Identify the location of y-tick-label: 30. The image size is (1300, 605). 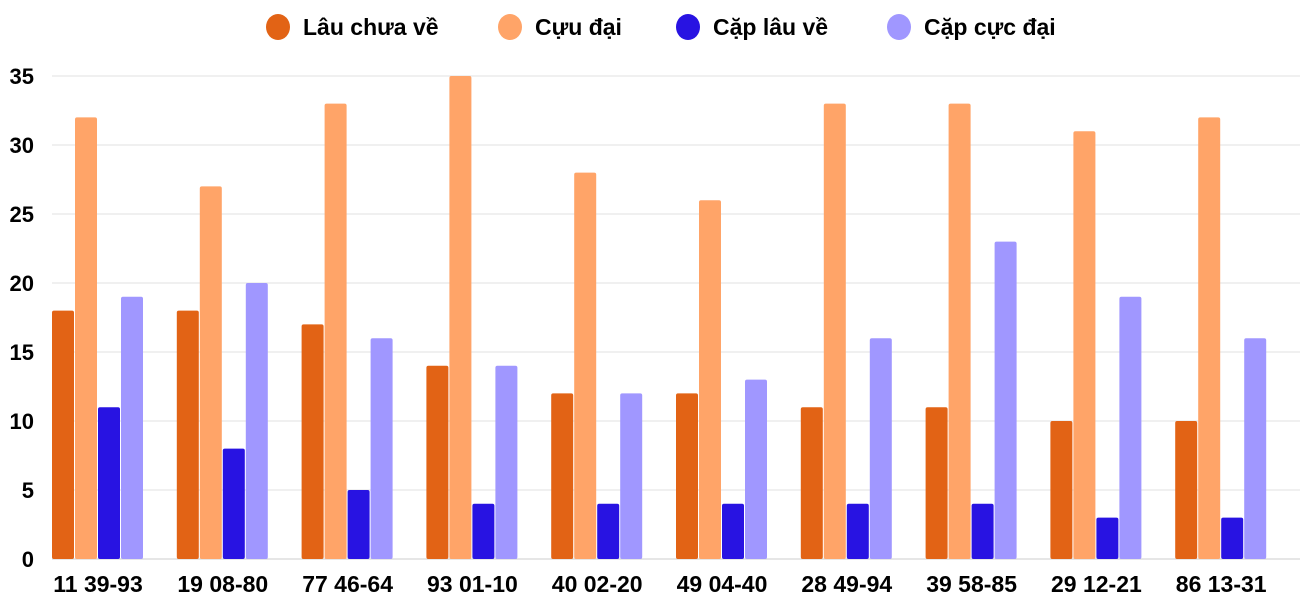
(22, 145).